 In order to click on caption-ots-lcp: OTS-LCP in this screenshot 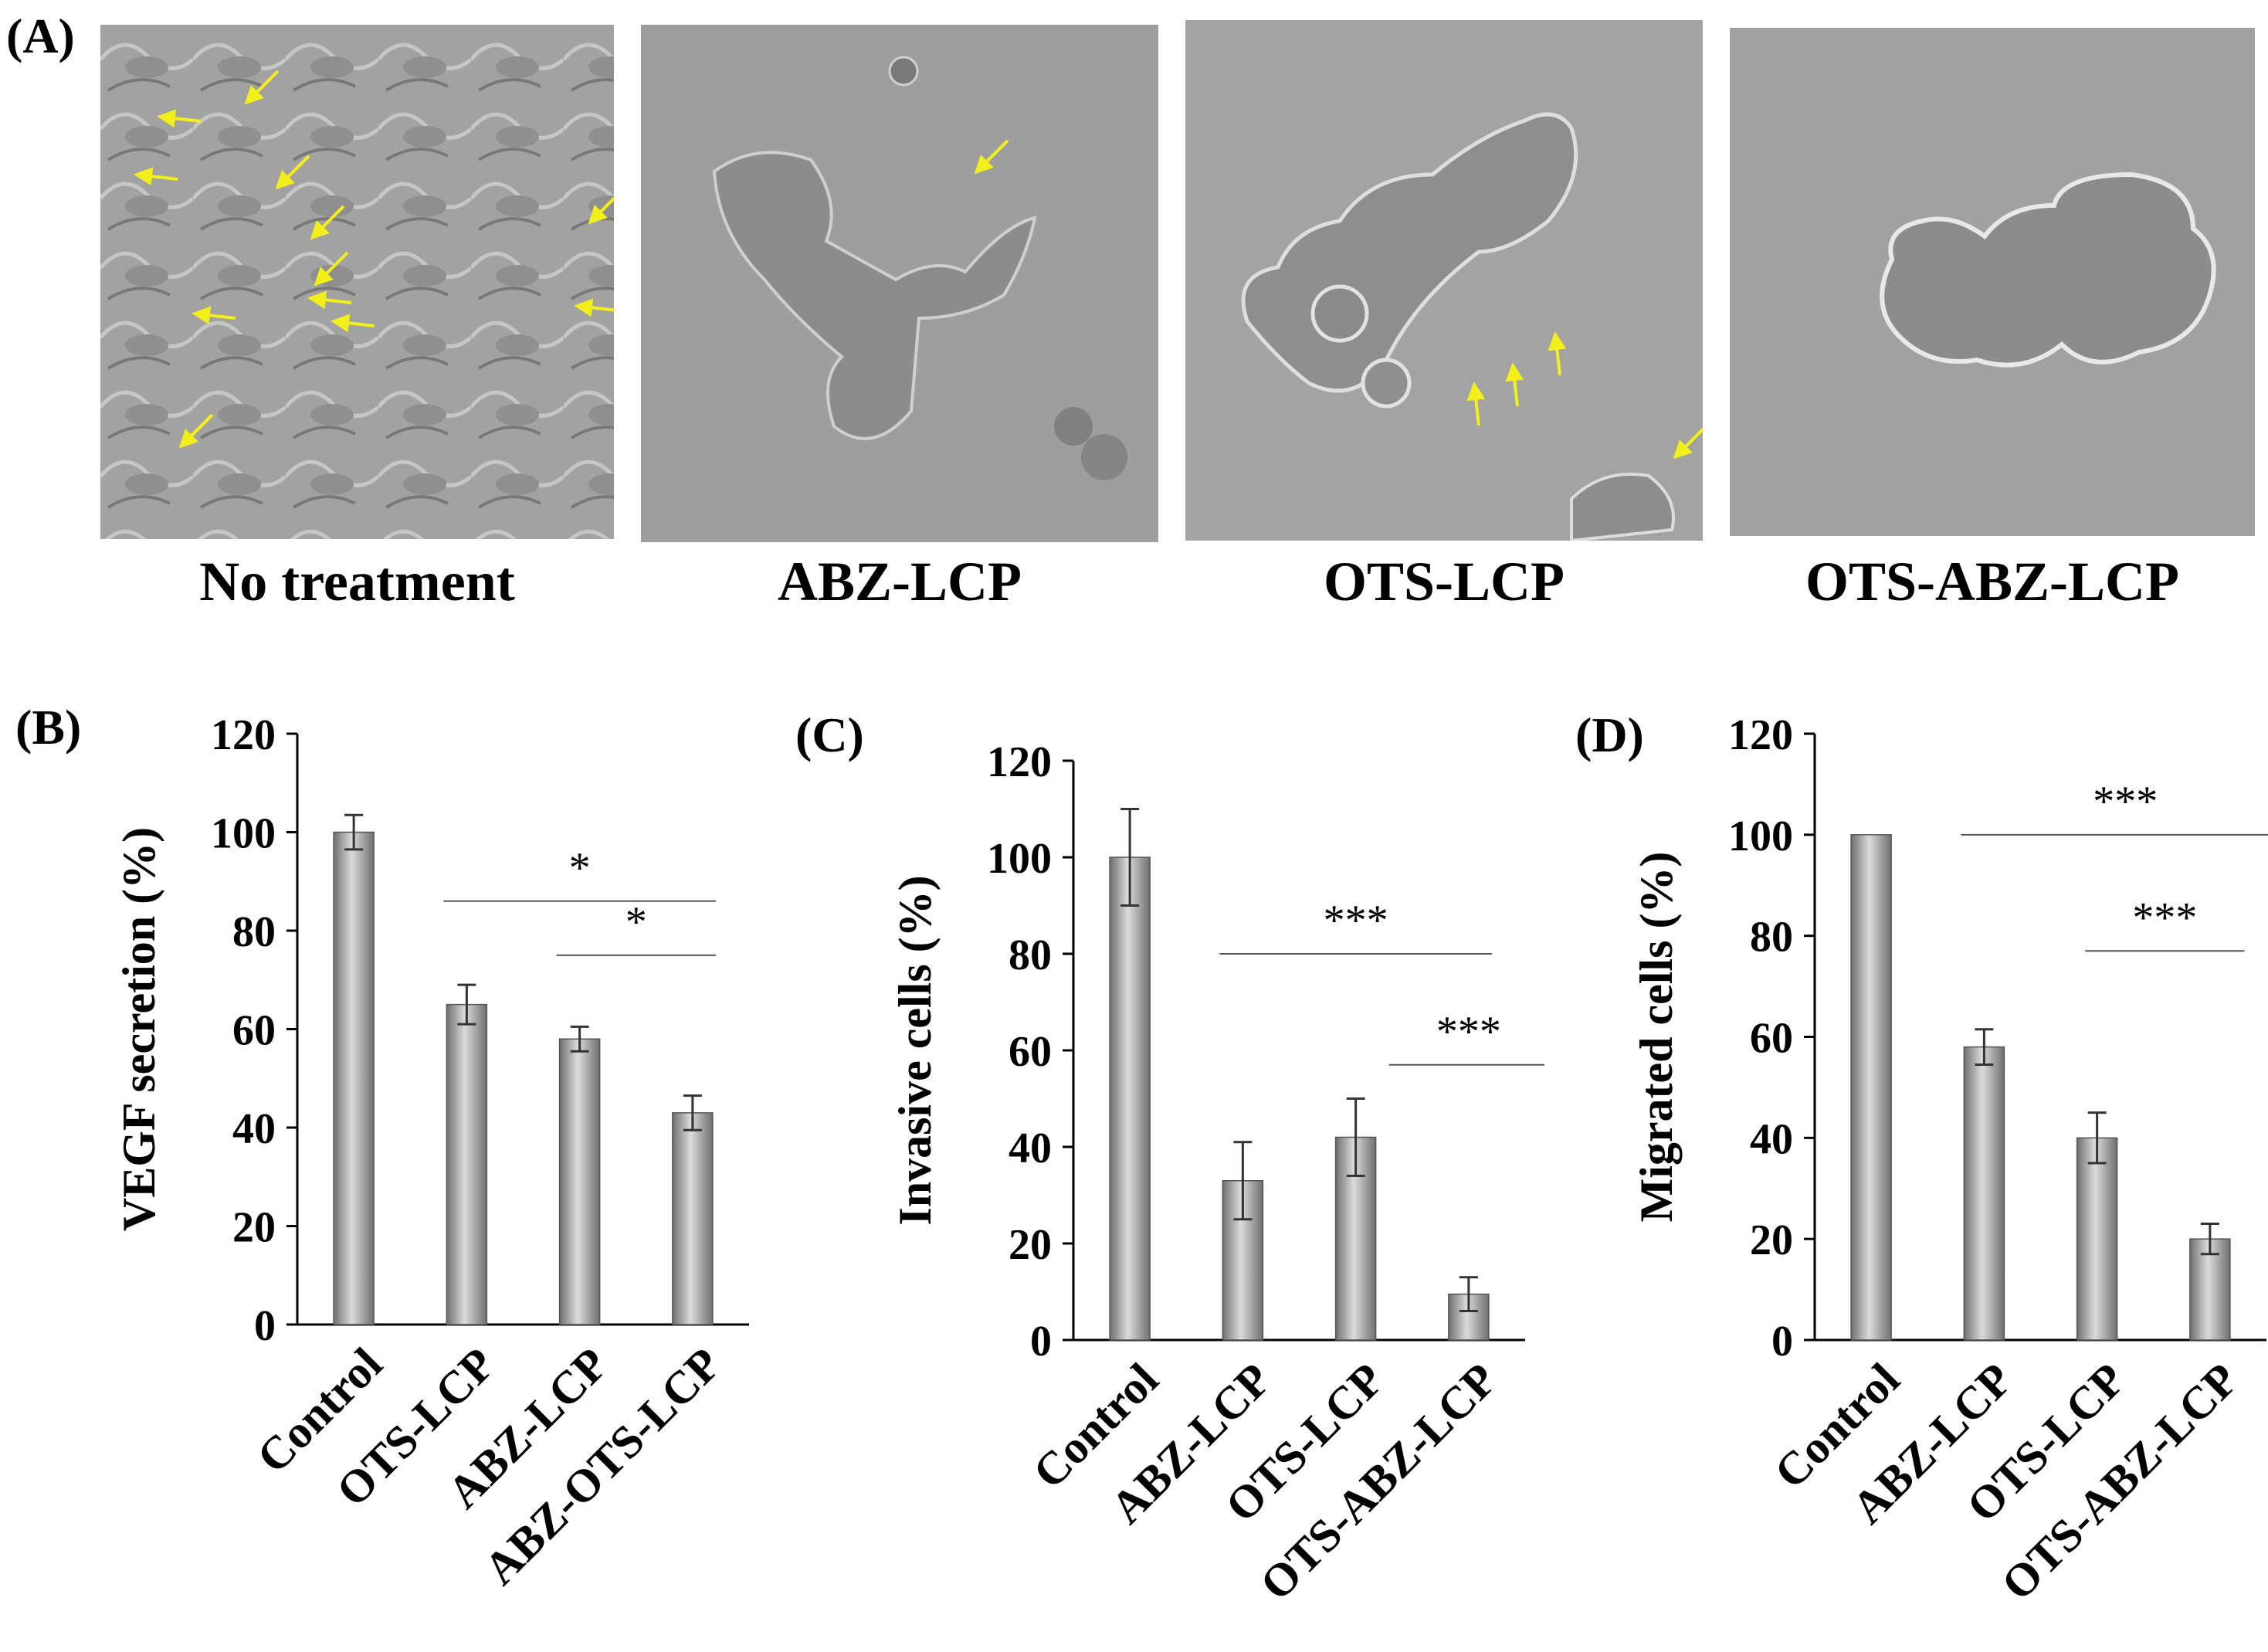, I will do `click(1444, 581)`.